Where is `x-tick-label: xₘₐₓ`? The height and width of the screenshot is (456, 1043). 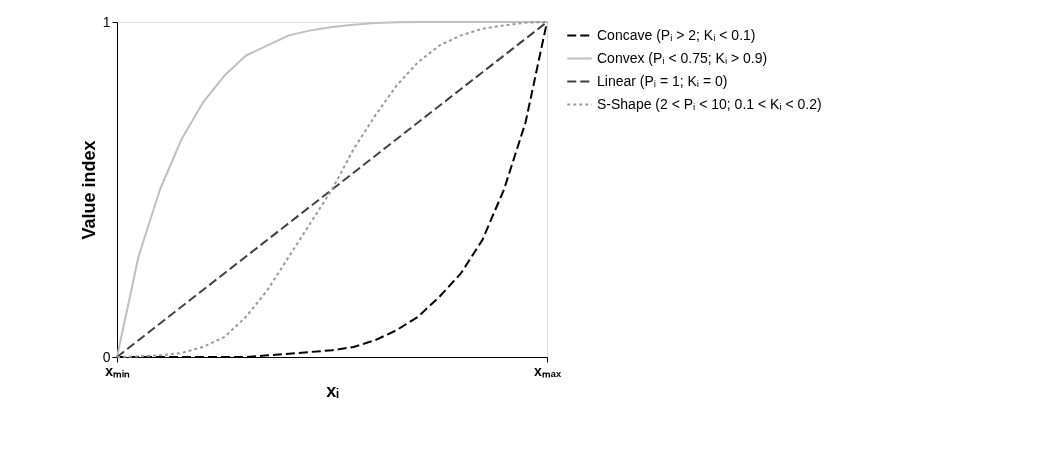
x-tick-label: xₘₐₓ is located at coordinates (547, 370).